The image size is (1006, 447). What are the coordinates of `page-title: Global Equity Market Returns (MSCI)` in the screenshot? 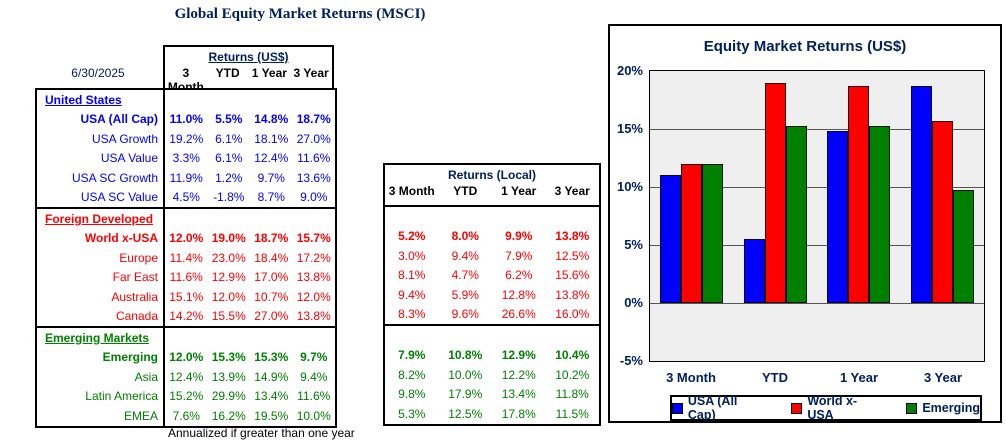 It's located at (300, 14).